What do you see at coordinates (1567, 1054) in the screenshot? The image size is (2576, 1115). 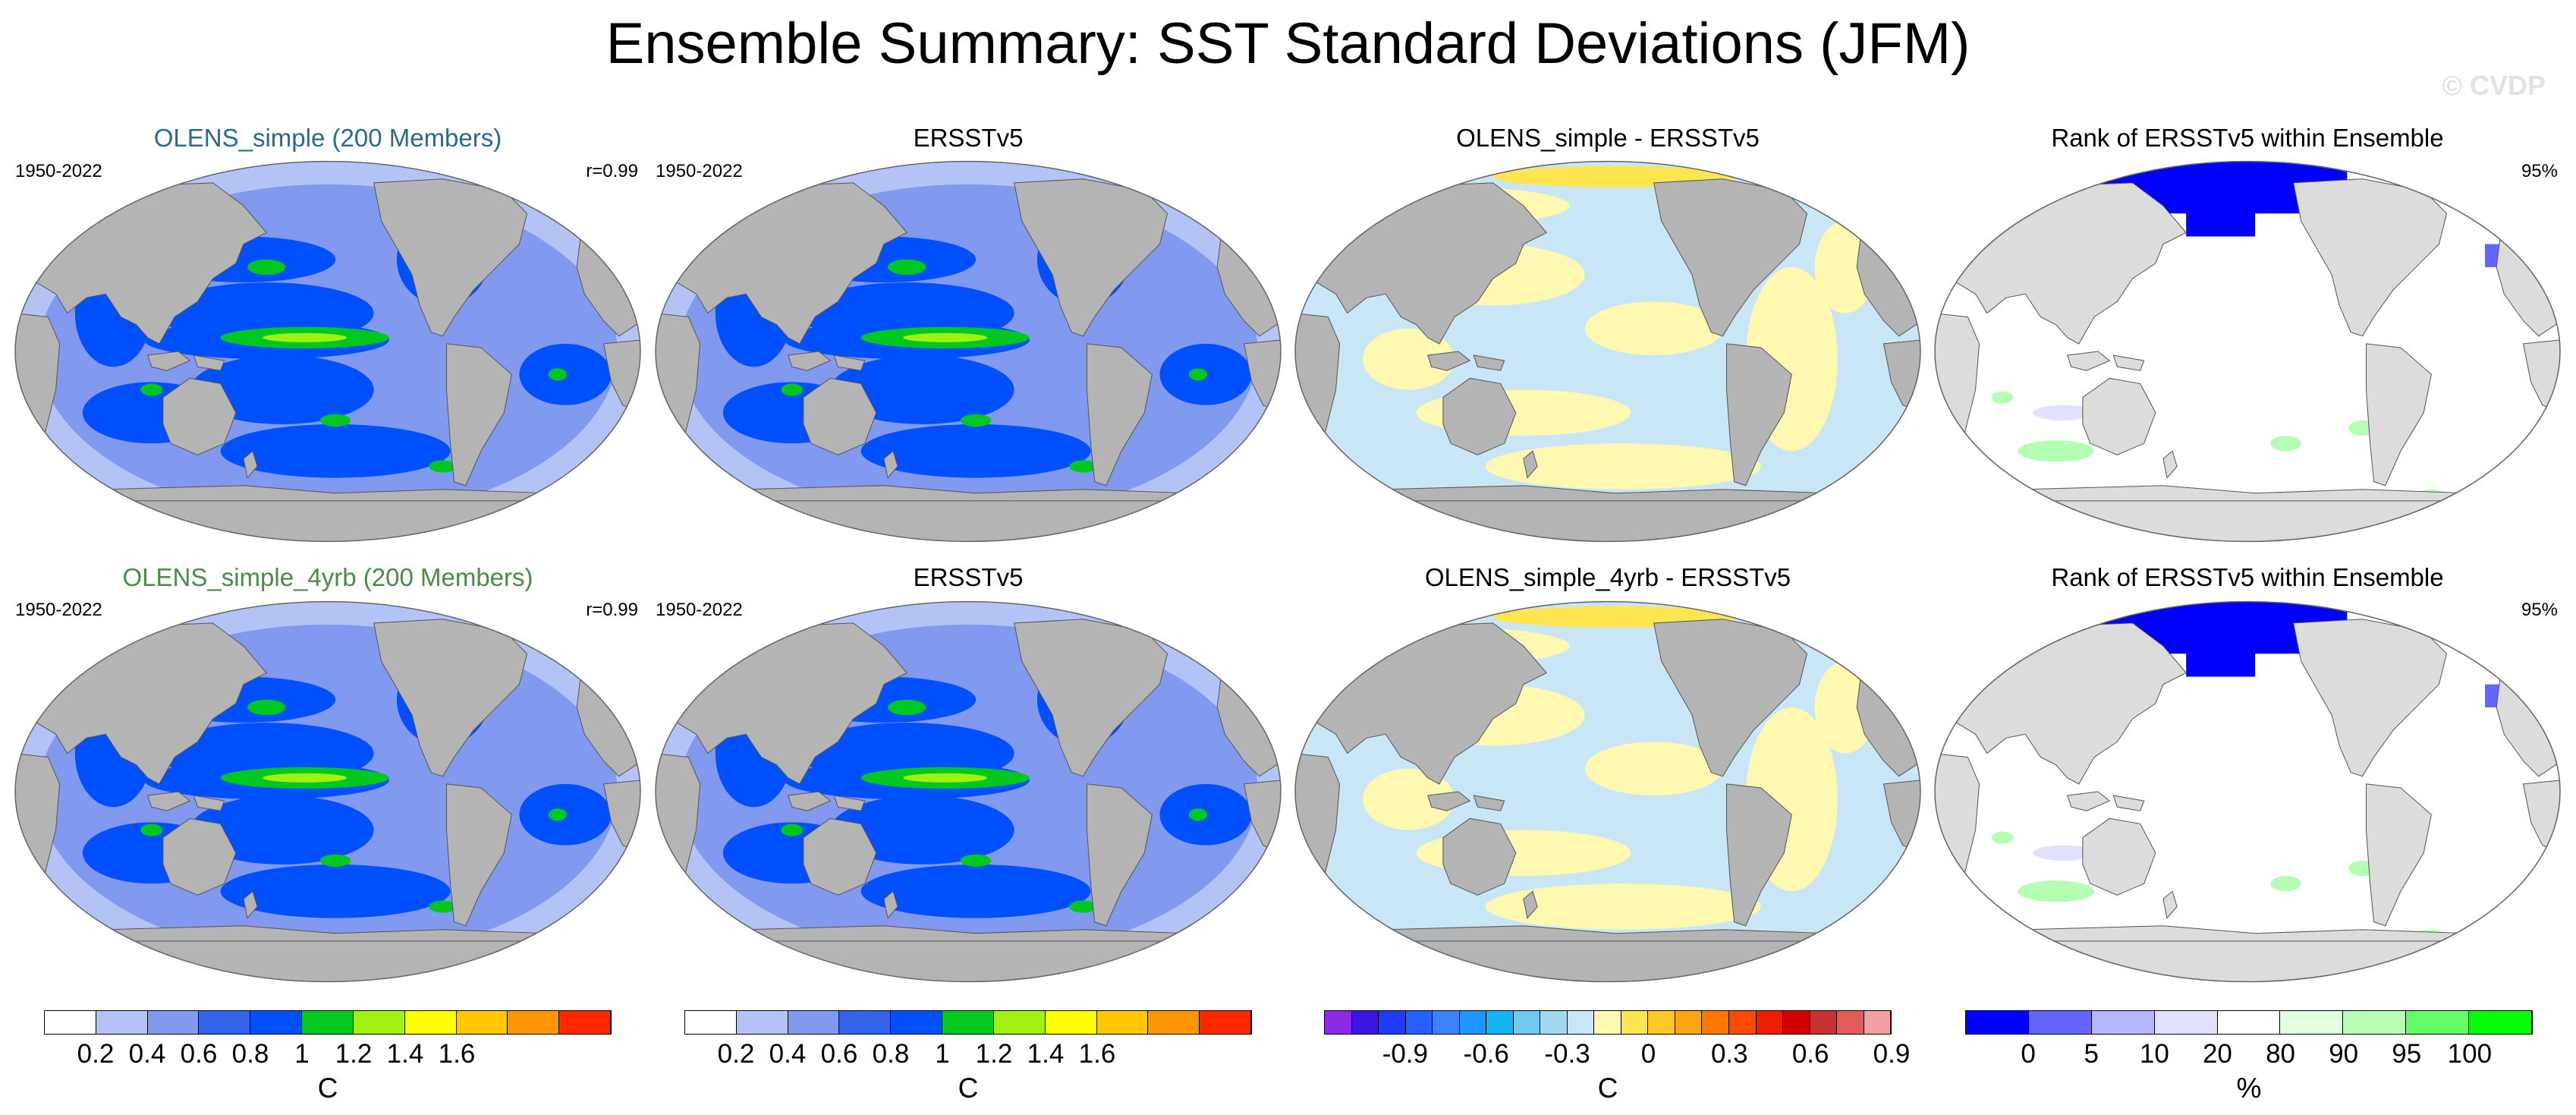 I see `colorbar-tick-label: -0.3` at bounding box center [1567, 1054].